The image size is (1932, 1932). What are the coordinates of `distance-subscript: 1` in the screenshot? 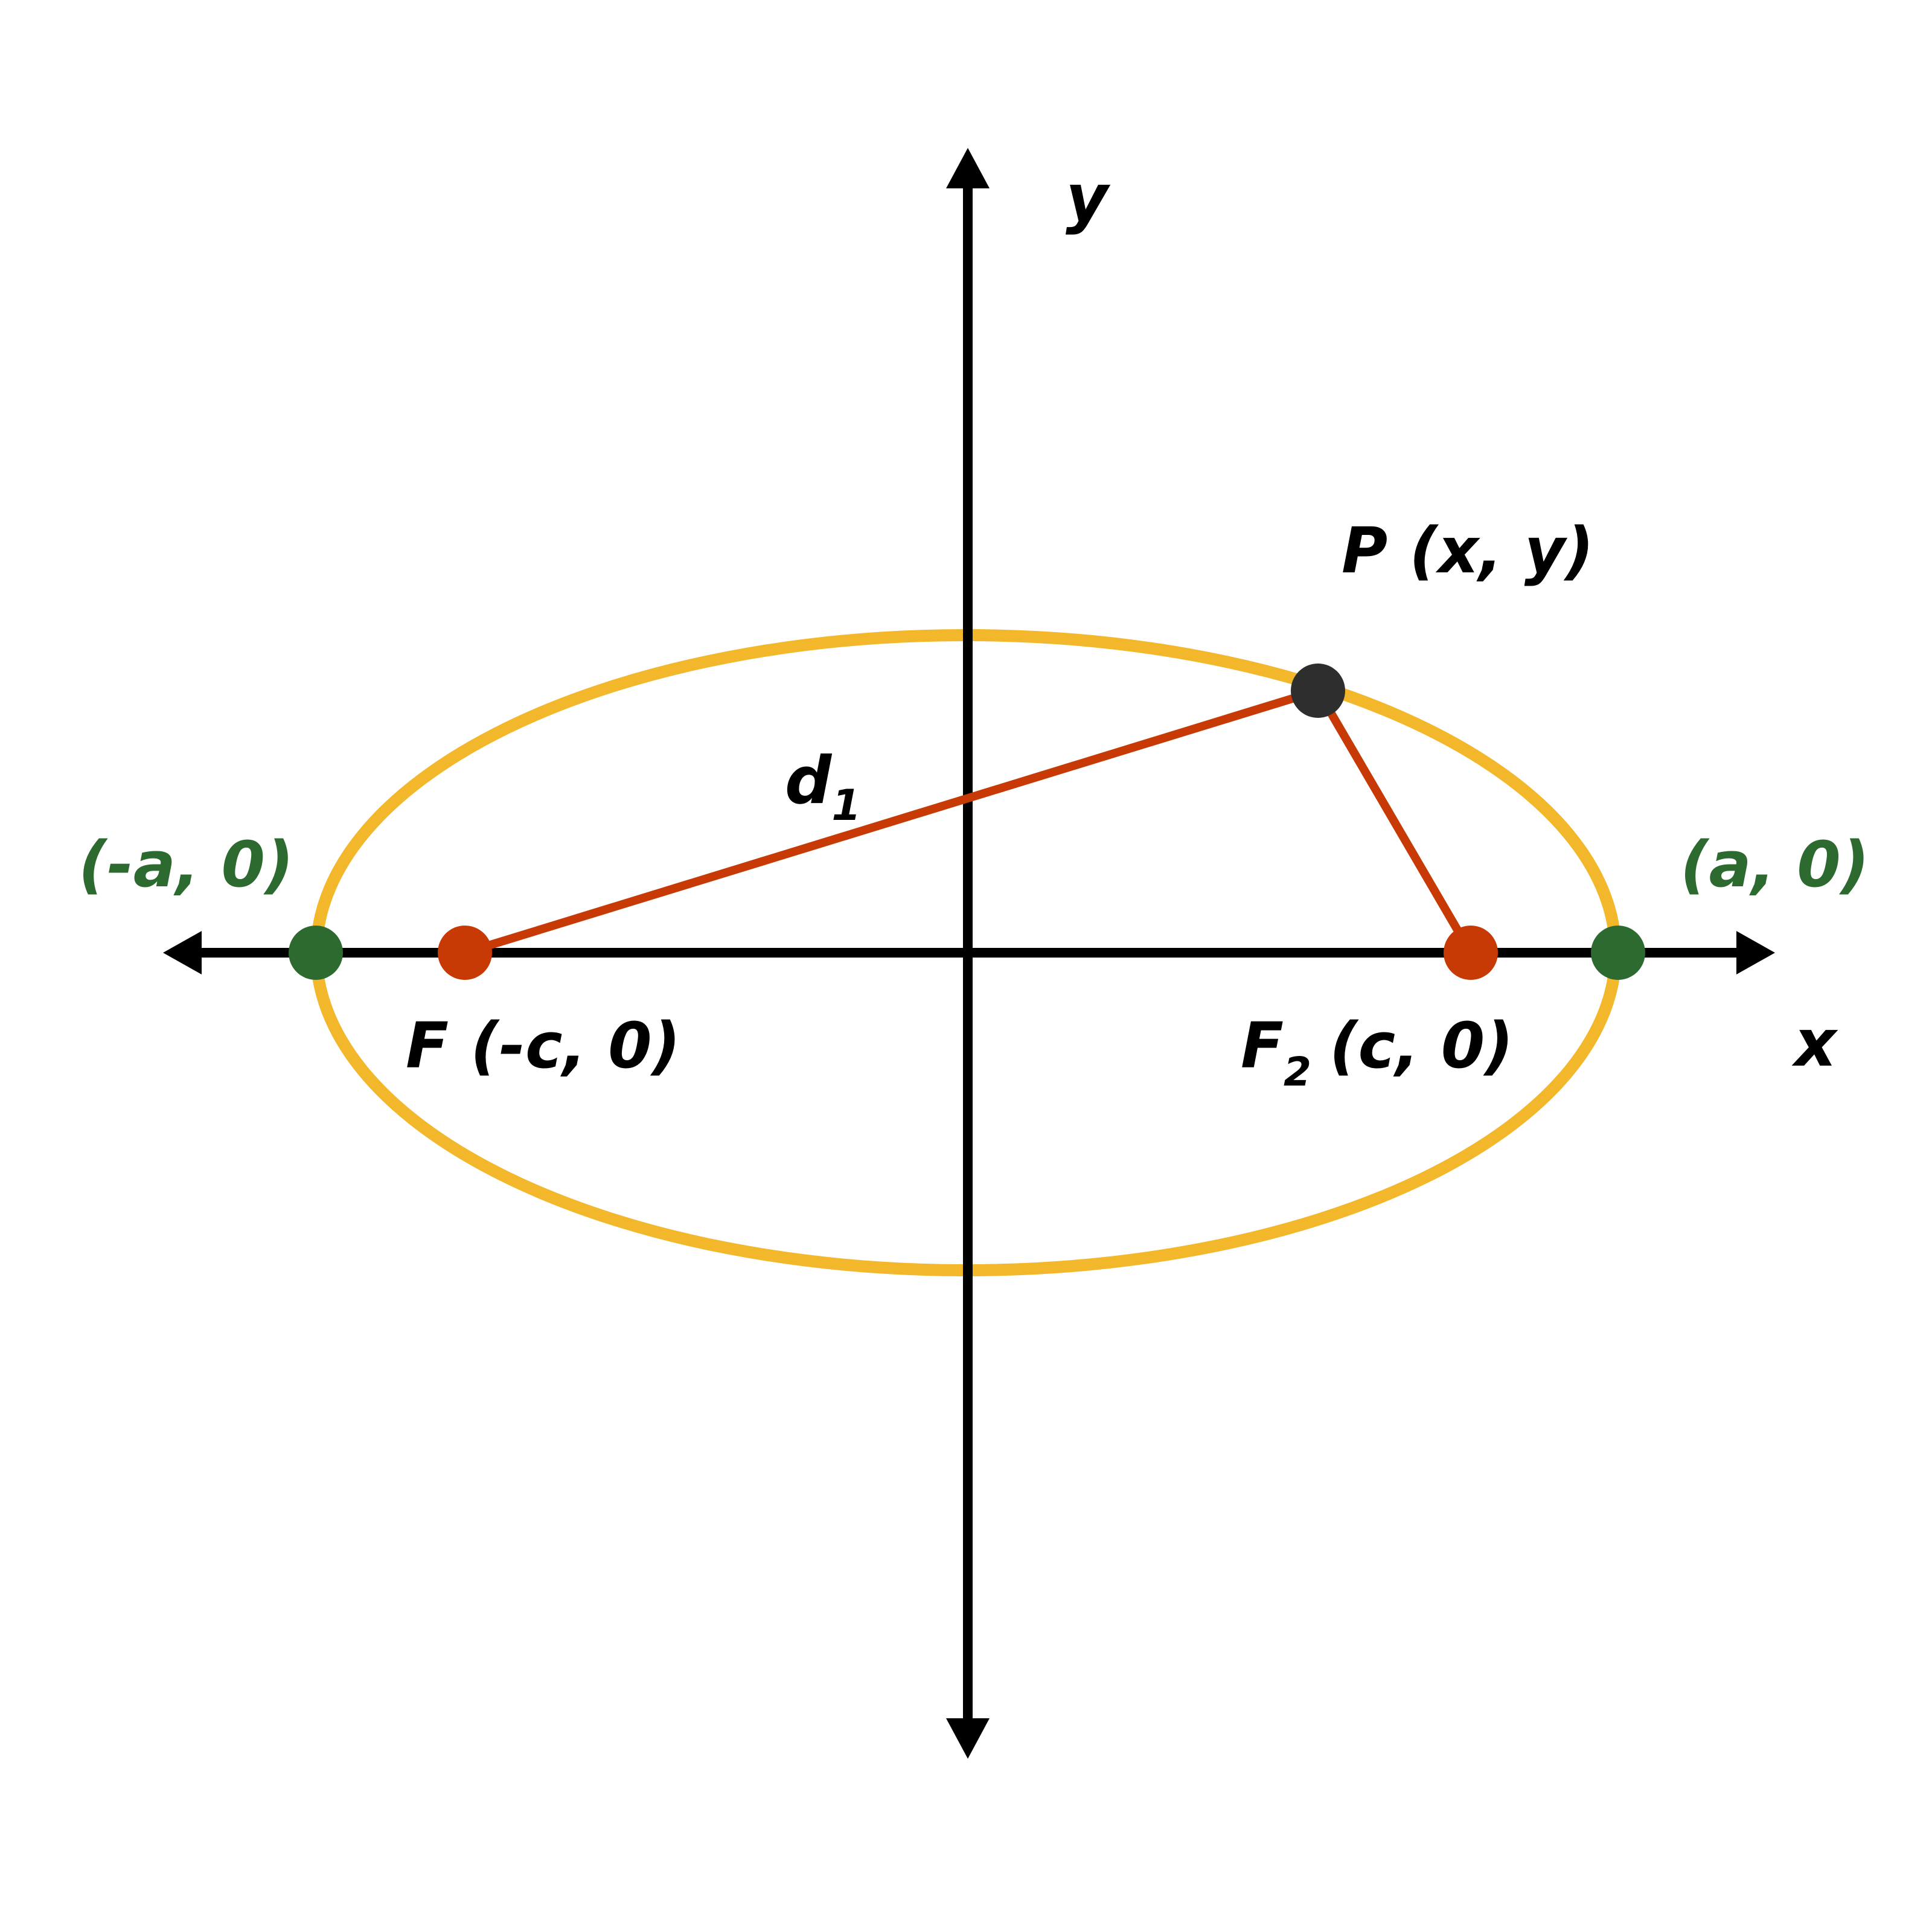 It's located at (846, 805).